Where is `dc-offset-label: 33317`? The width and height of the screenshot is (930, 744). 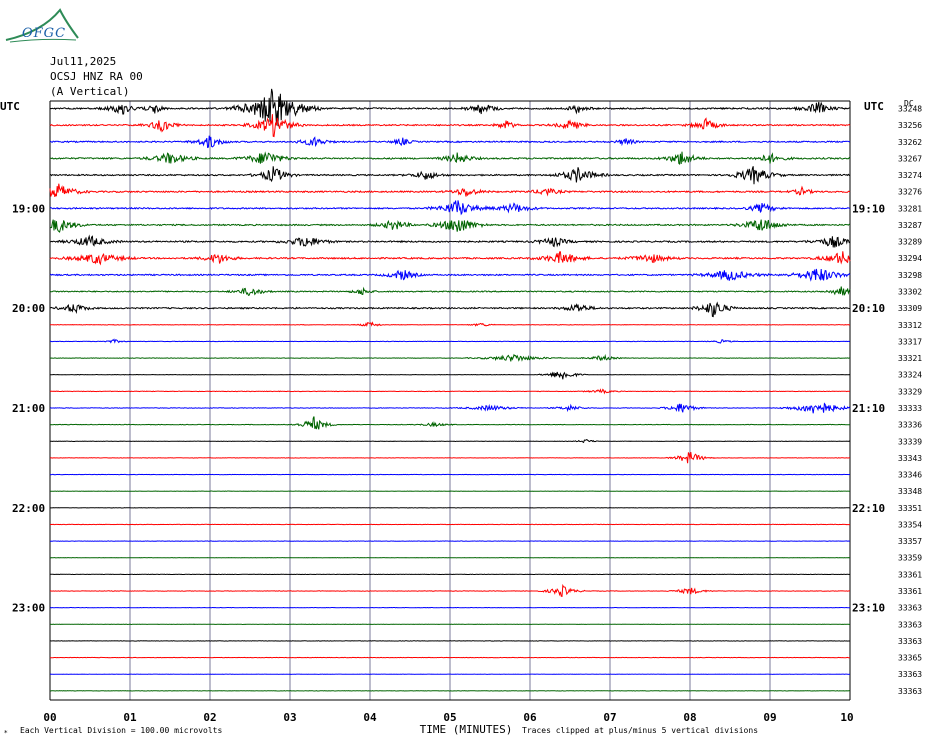
dc-offset-label: 33317 is located at coordinates (910, 341).